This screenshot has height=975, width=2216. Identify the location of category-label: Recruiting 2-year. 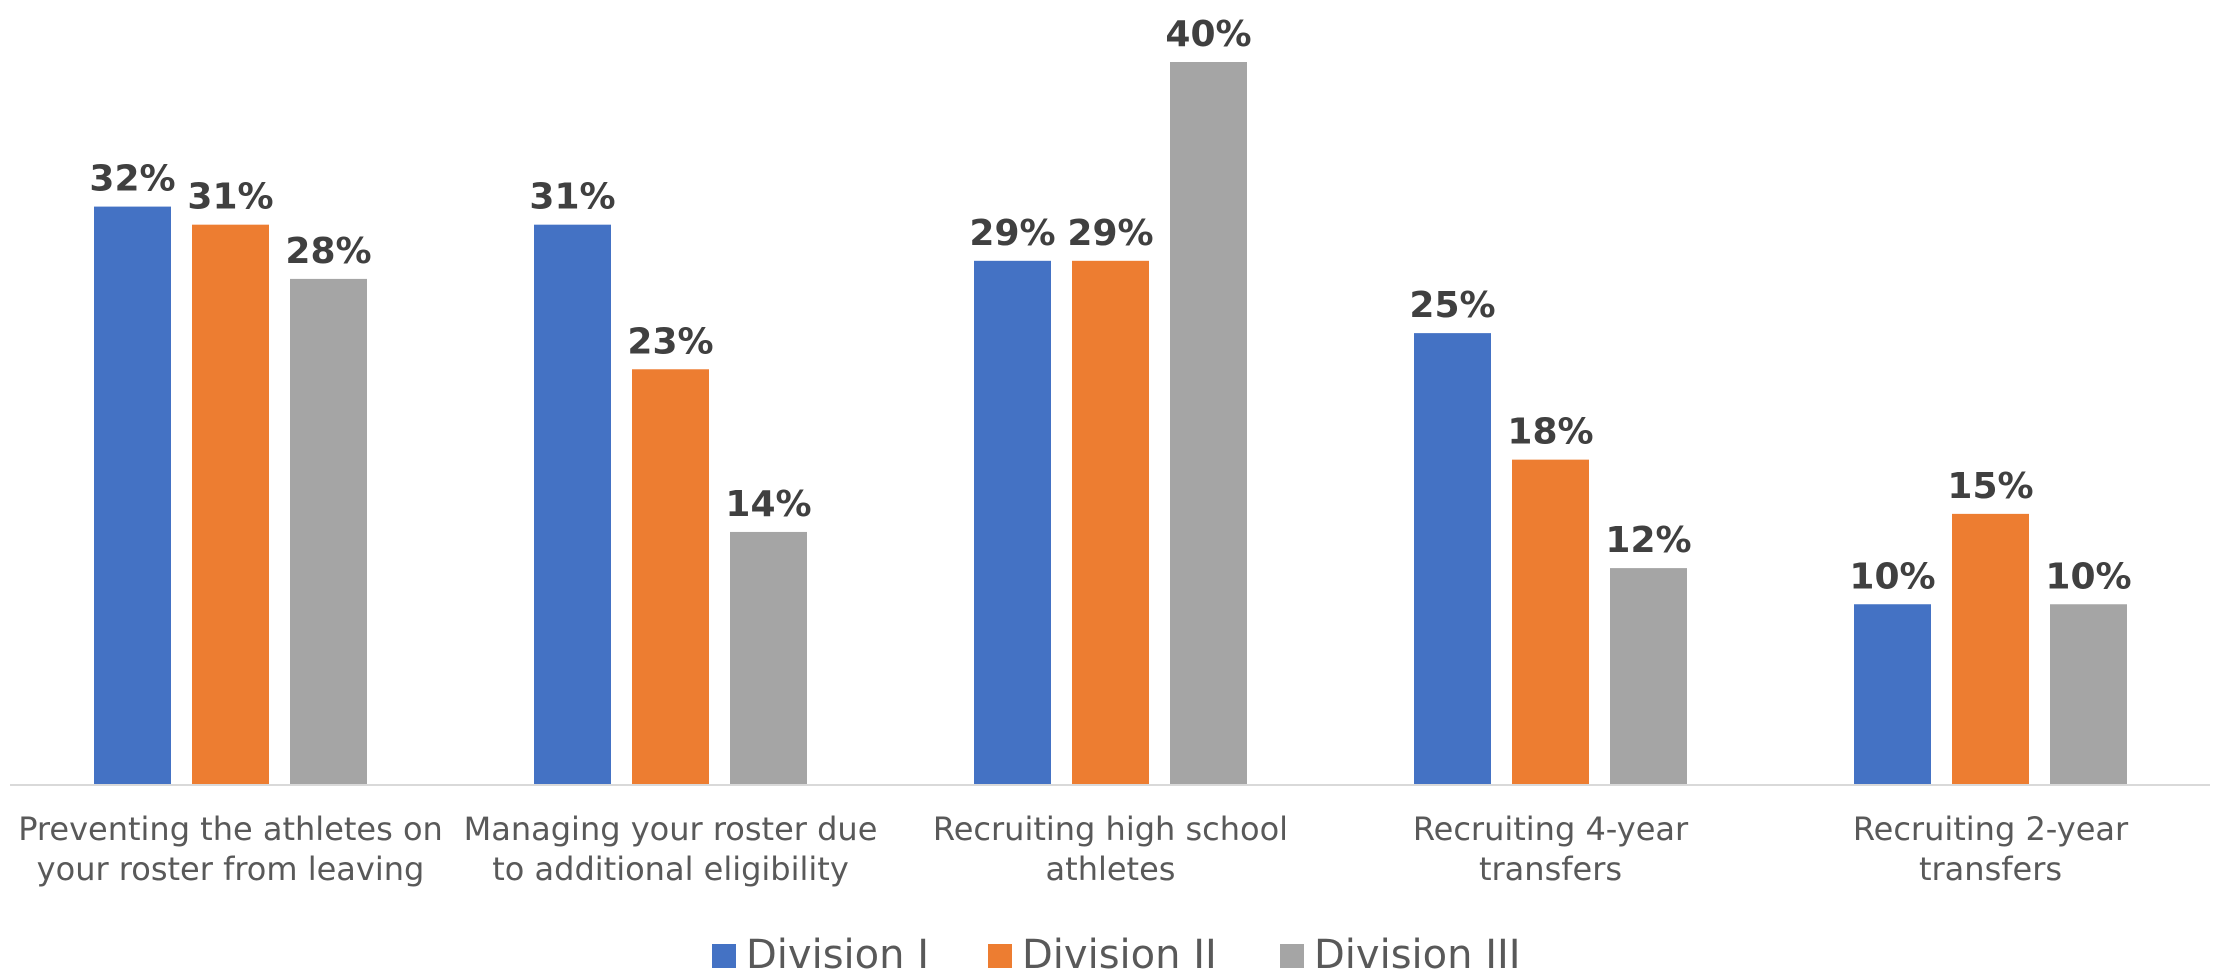
(1991, 829).